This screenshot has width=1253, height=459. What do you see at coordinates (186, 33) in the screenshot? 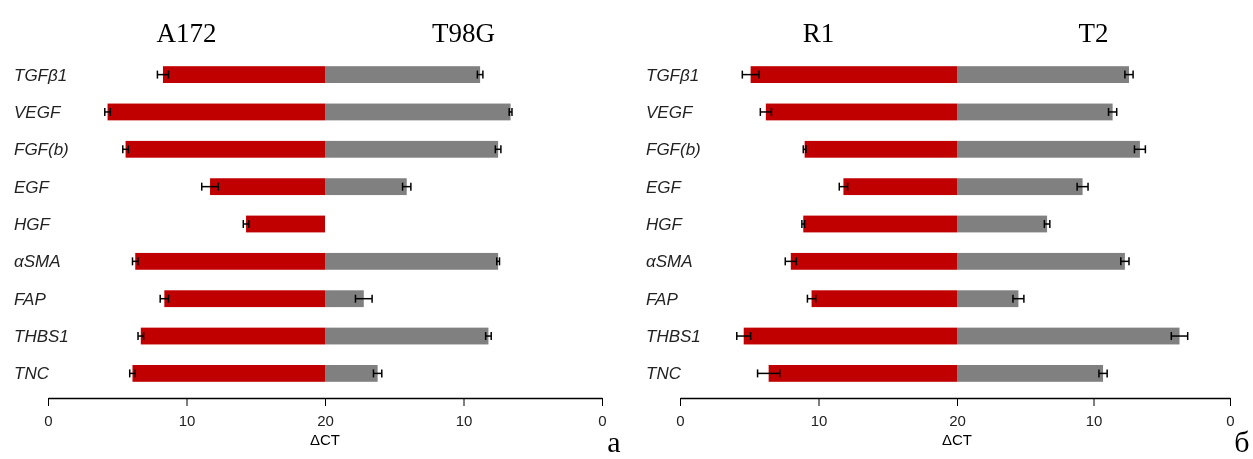
I see `chart-title: A172` at bounding box center [186, 33].